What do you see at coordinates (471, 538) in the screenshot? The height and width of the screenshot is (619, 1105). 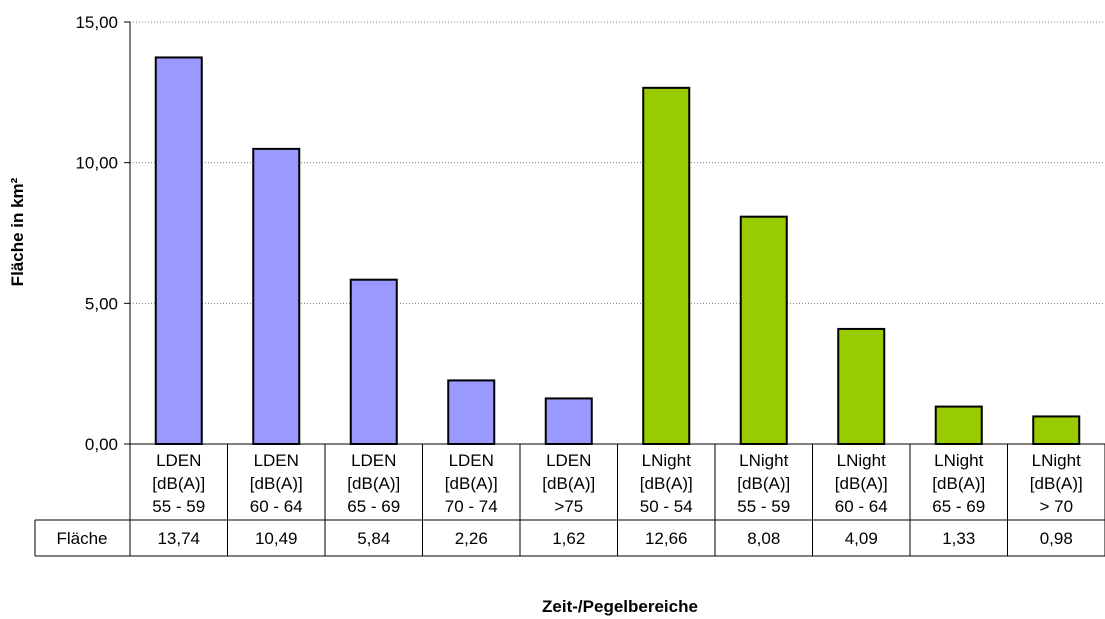 I see `data-value-label: 2,26` at bounding box center [471, 538].